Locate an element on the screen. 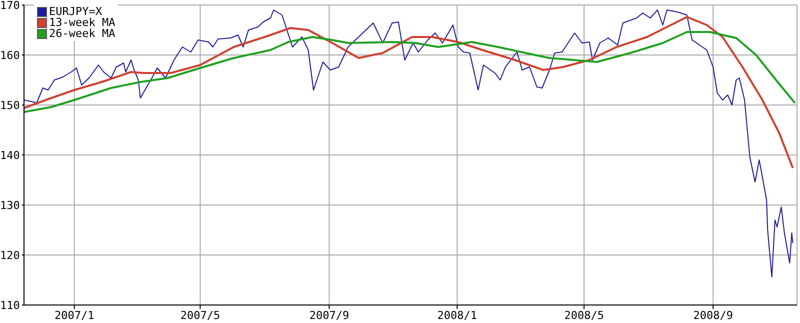  legend-label: 13-week MA is located at coordinates (82, 22).